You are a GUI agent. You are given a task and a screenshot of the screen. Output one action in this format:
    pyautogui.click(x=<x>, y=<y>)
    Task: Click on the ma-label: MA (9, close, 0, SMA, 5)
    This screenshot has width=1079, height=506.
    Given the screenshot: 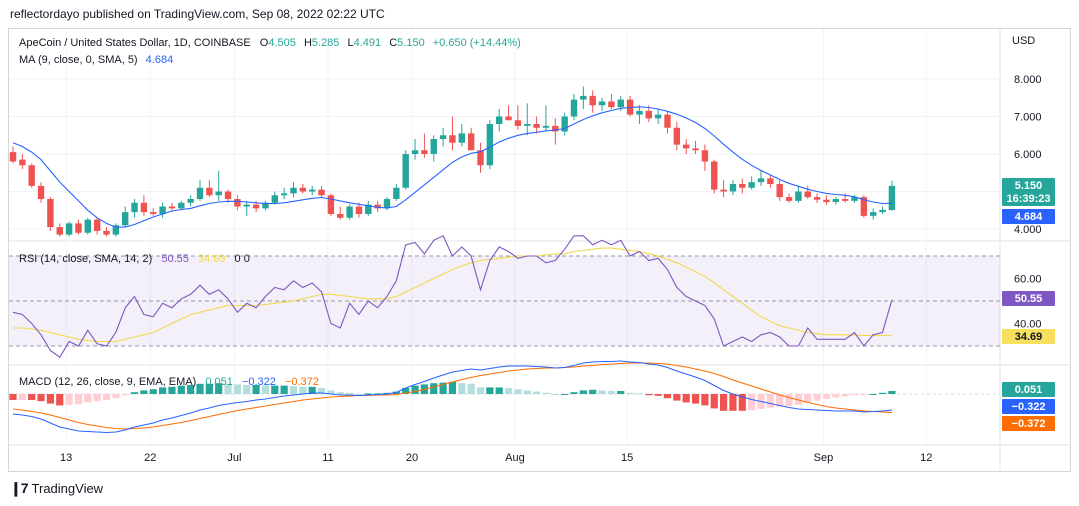 What is the action you would take?
    pyautogui.click(x=78, y=60)
    